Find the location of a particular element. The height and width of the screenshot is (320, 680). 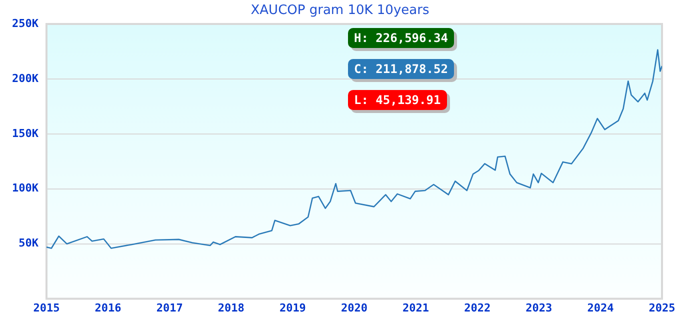

x-tick-label: 2021 is located at coordinates (416, 307).